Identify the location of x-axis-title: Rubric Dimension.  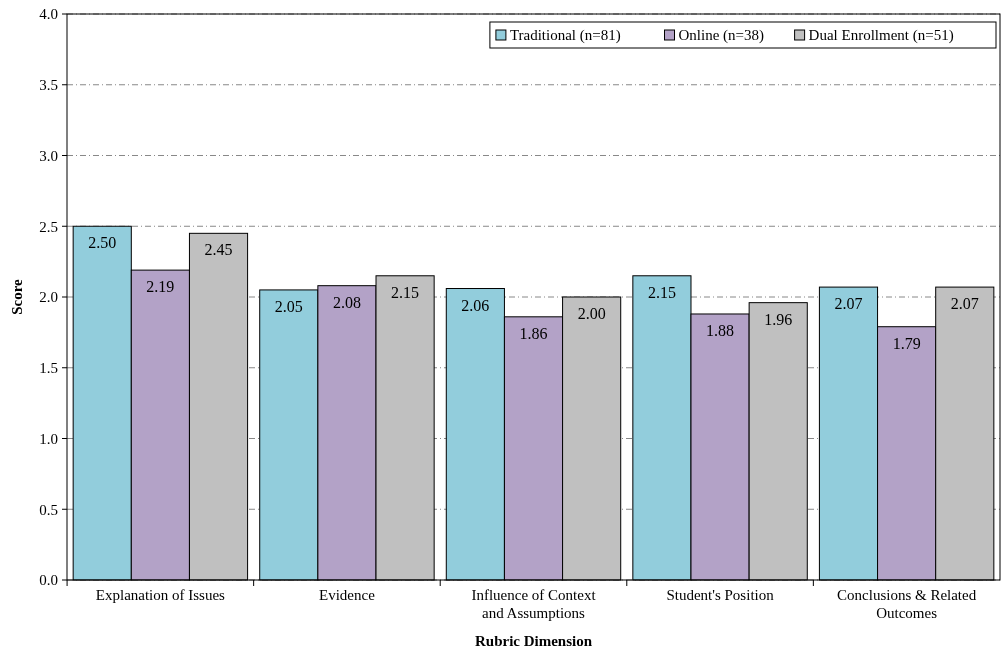
(533, 641).